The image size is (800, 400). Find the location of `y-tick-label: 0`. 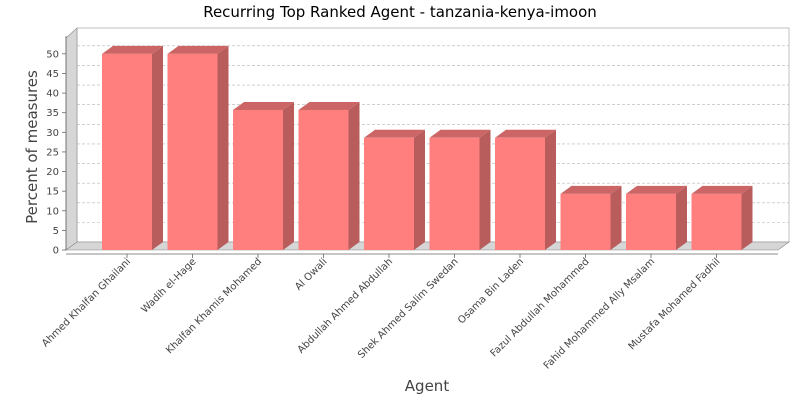

y-tick-label: 0 is located at coordinates (56, 251).